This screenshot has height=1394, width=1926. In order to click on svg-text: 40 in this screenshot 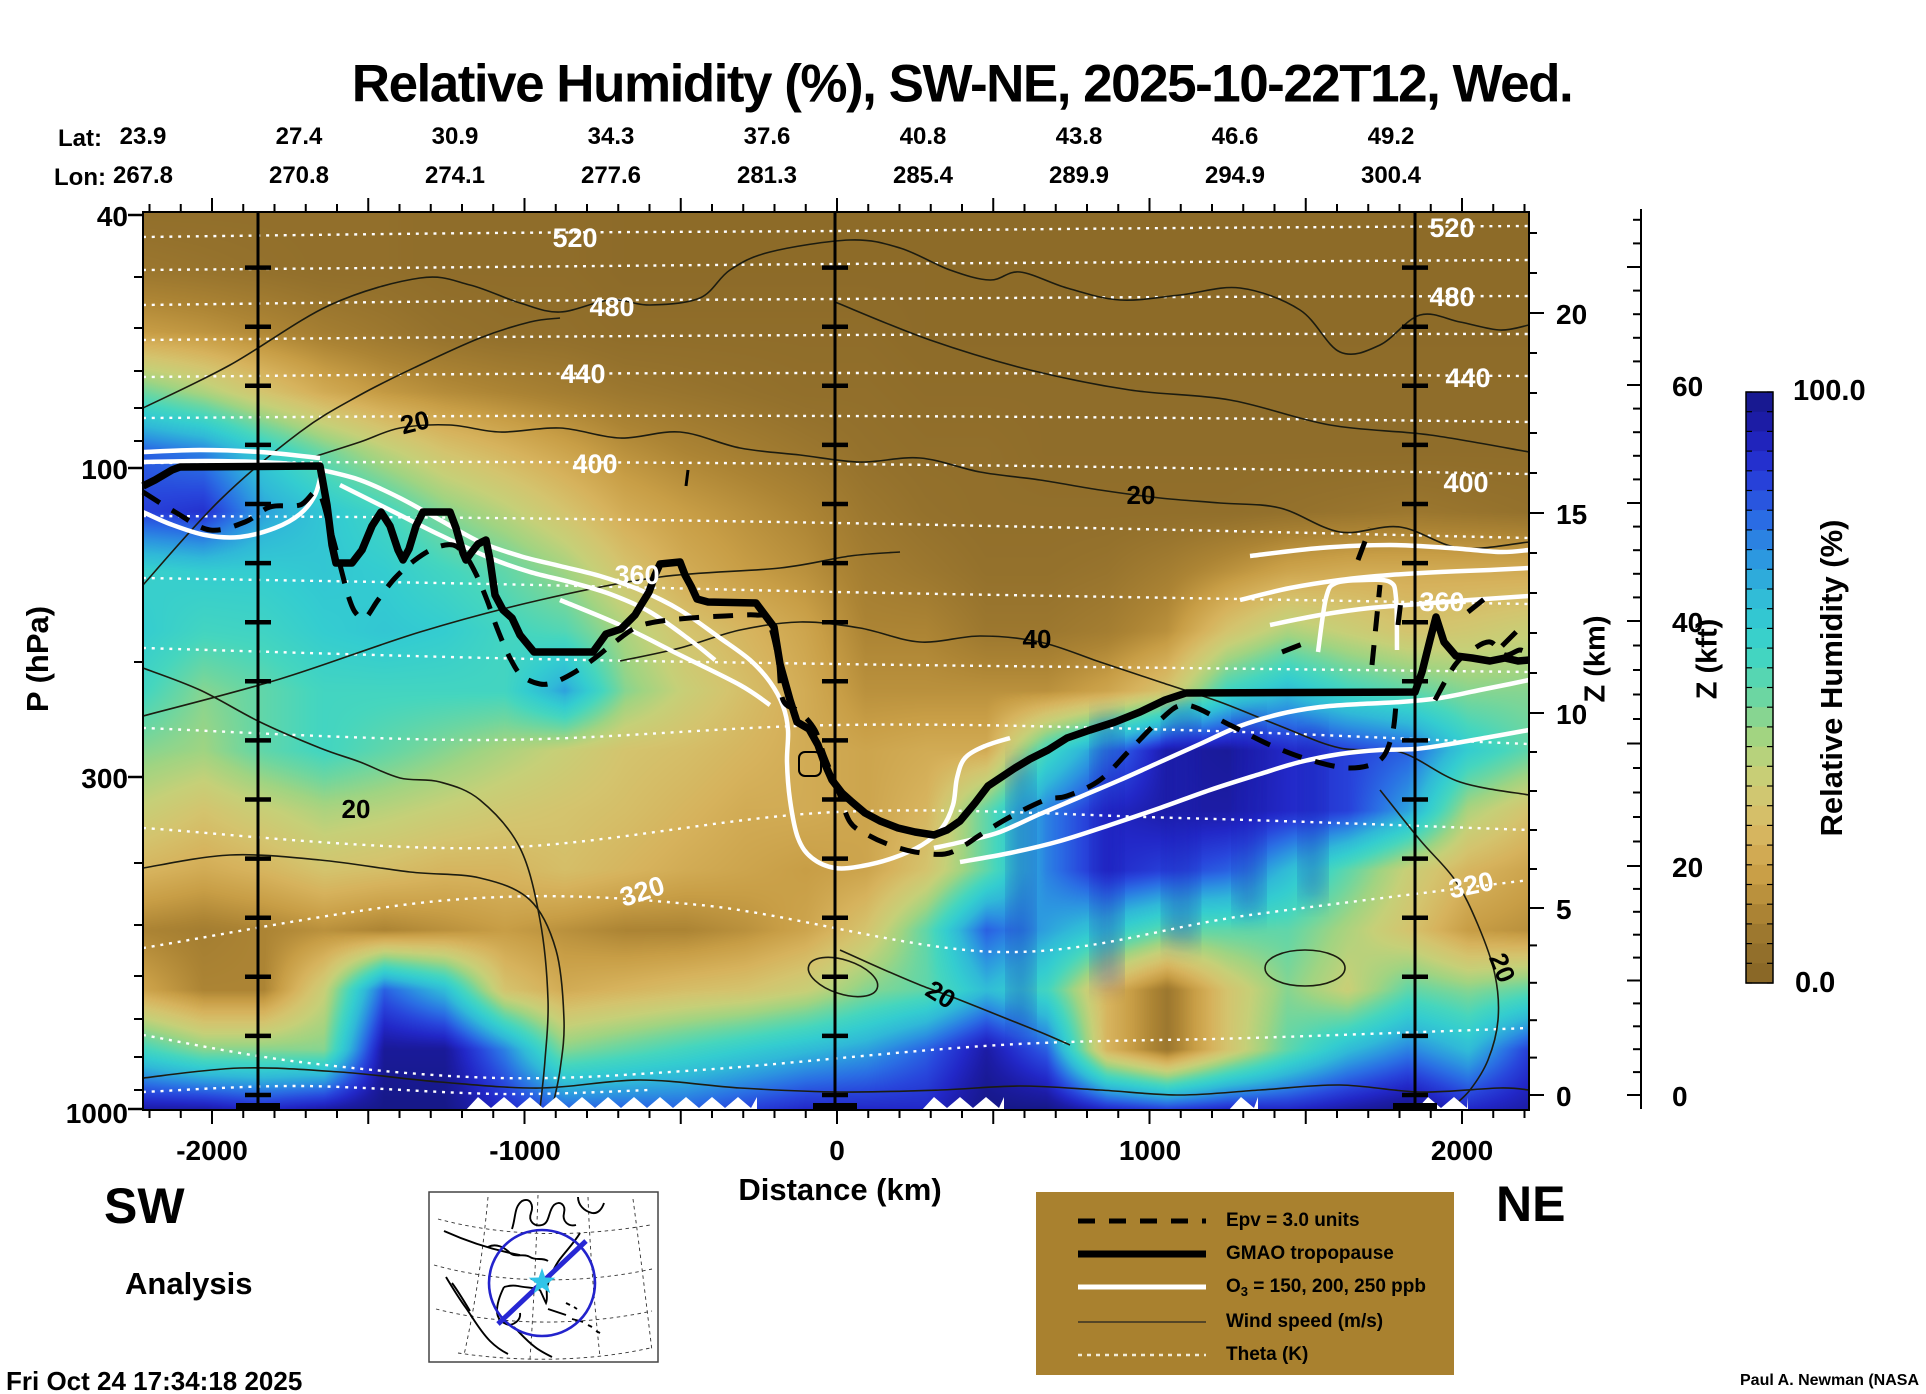, I will do `click(1037, 639)`.